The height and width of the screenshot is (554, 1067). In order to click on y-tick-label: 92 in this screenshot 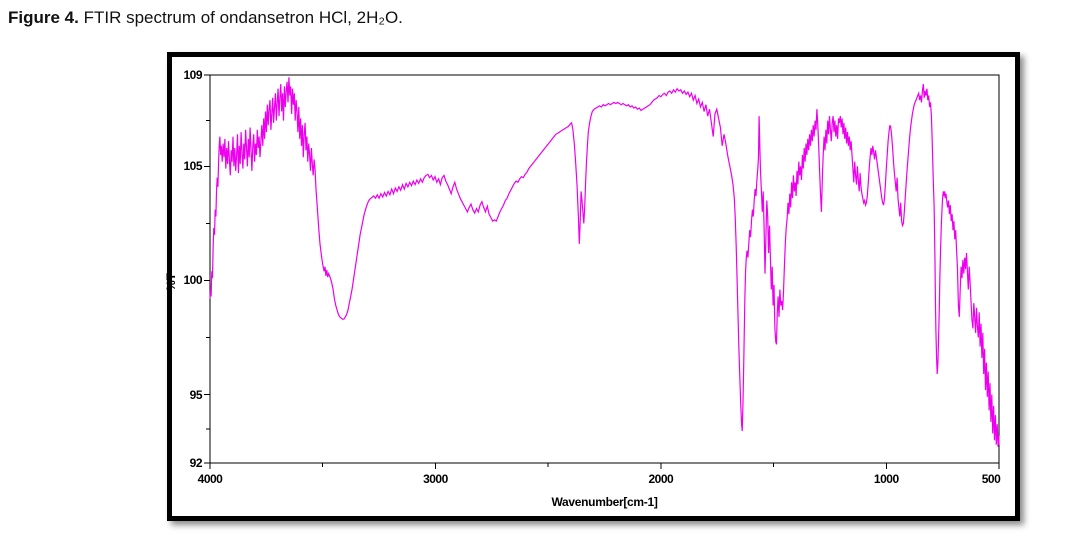, I will do `click(196, 463)`.